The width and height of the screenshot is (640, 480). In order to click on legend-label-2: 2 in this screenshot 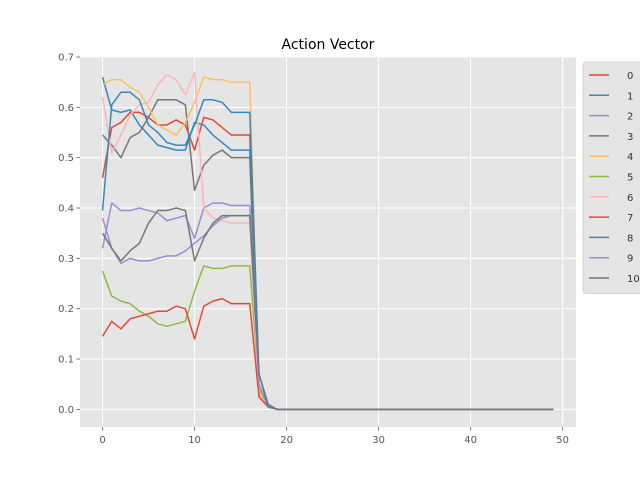, I will do `click(630, 117)`.